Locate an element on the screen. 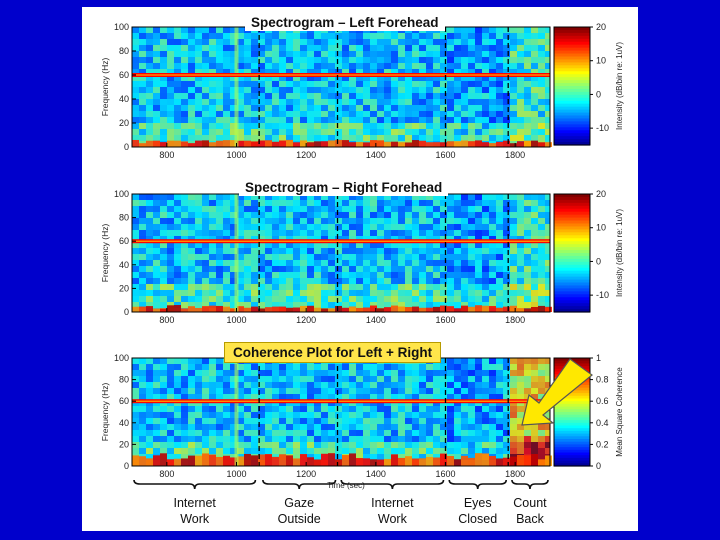 The width and height of the screenshot is (720, 540). segment-4: Count Back is located at coordinates (530, 502).